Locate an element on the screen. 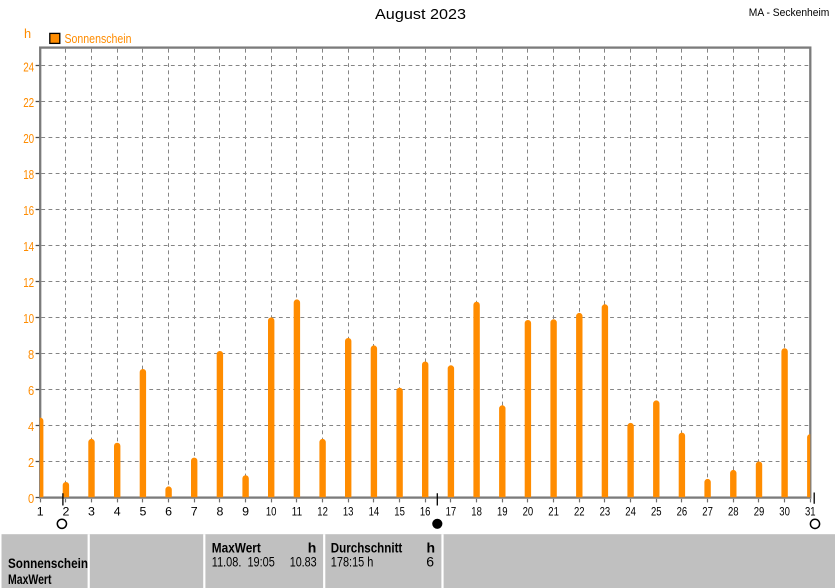 This screenshot has width=835, height=588. svg-text: 11.08. 19:05 is located at coordinates (243, 562).